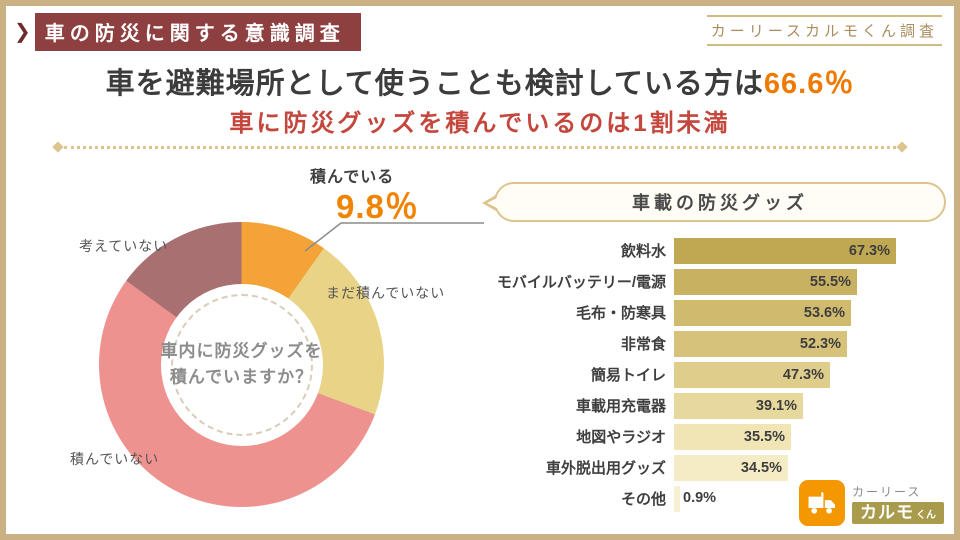 Image resolution: width=960 pixels, height=540 pixels. What do you see at coordinates (738, 405) in the screenshot?
I see `bar-fill: 39.1%` at bounding box center [738, 405].